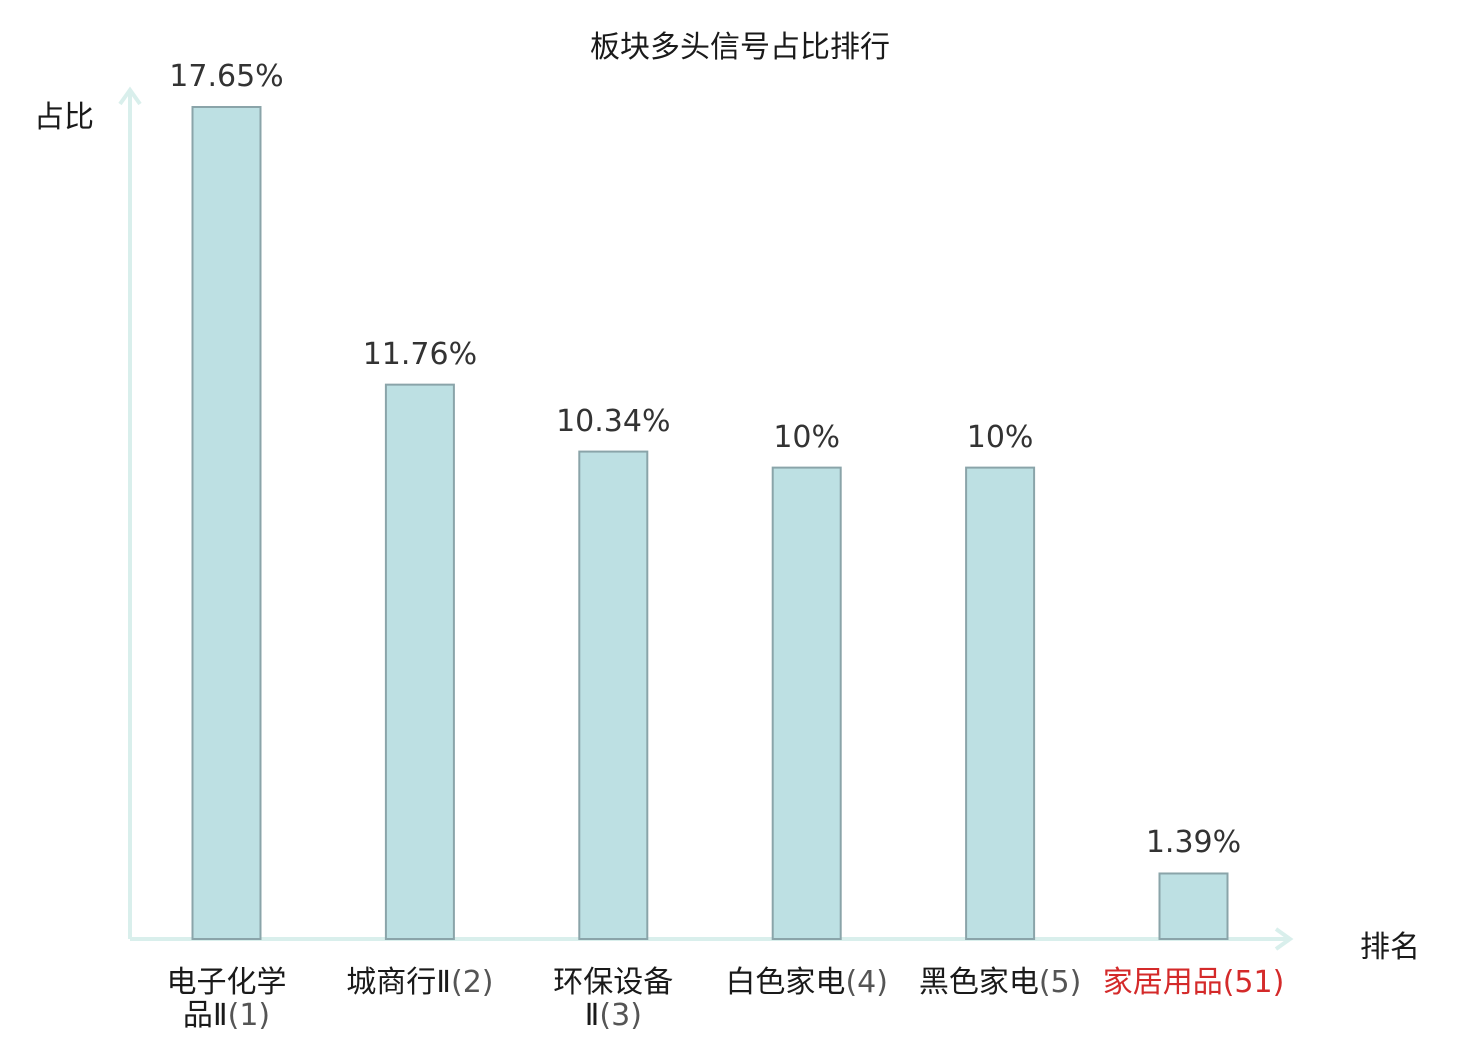 This screenshot has width=1480, height=1040. What do you see at coordinates (249, 1015) in the screenshot?
I see `tick-rank: (1)` at bounding box center [249, 1015].